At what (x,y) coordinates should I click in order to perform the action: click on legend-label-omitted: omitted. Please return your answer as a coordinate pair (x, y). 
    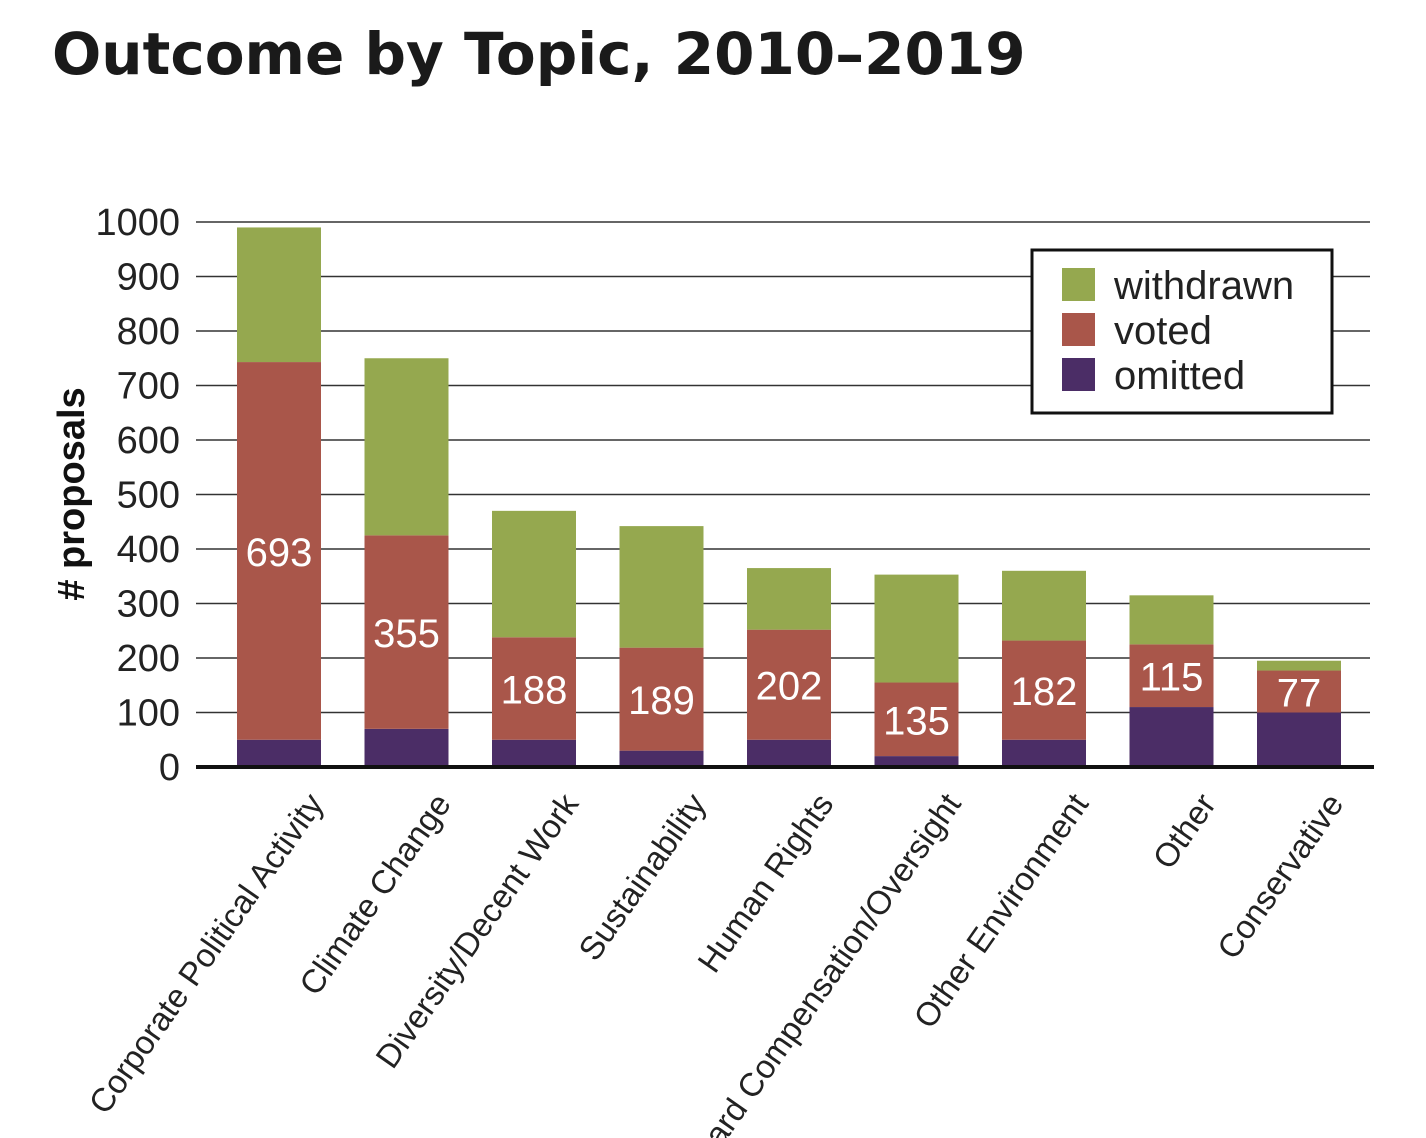
    Looking at the image, I should click on (1179, 376).